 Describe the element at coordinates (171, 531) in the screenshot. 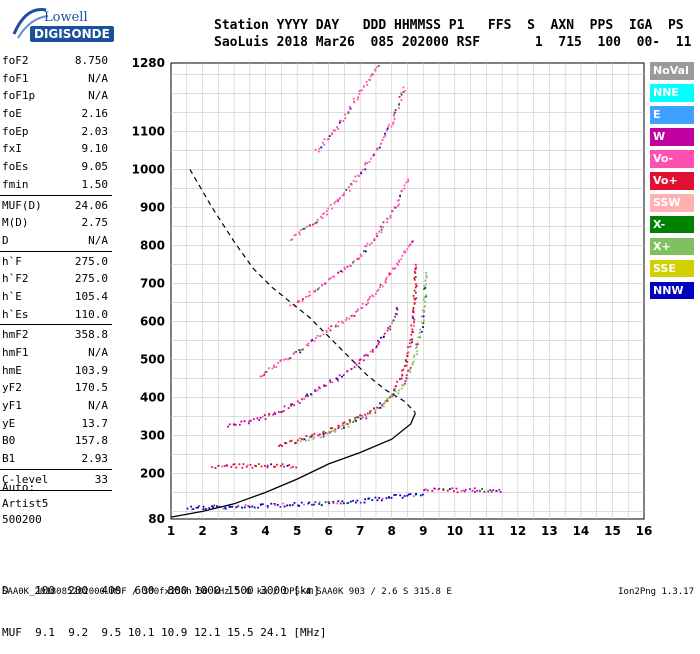

I see `x-tick-label: 1` at that location.